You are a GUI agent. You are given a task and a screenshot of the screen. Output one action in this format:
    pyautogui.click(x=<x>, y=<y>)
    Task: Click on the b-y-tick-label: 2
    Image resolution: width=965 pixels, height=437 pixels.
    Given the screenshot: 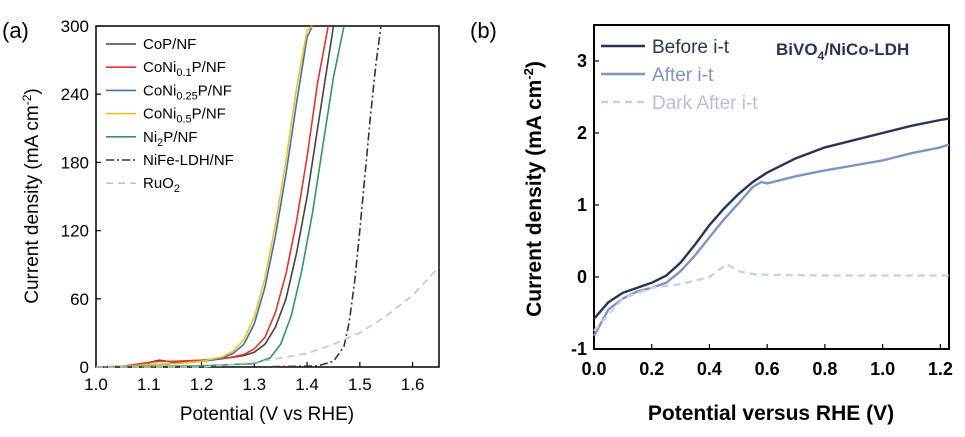 What is the action you would take?
    pyautogui.click(x=582, y=133)
    